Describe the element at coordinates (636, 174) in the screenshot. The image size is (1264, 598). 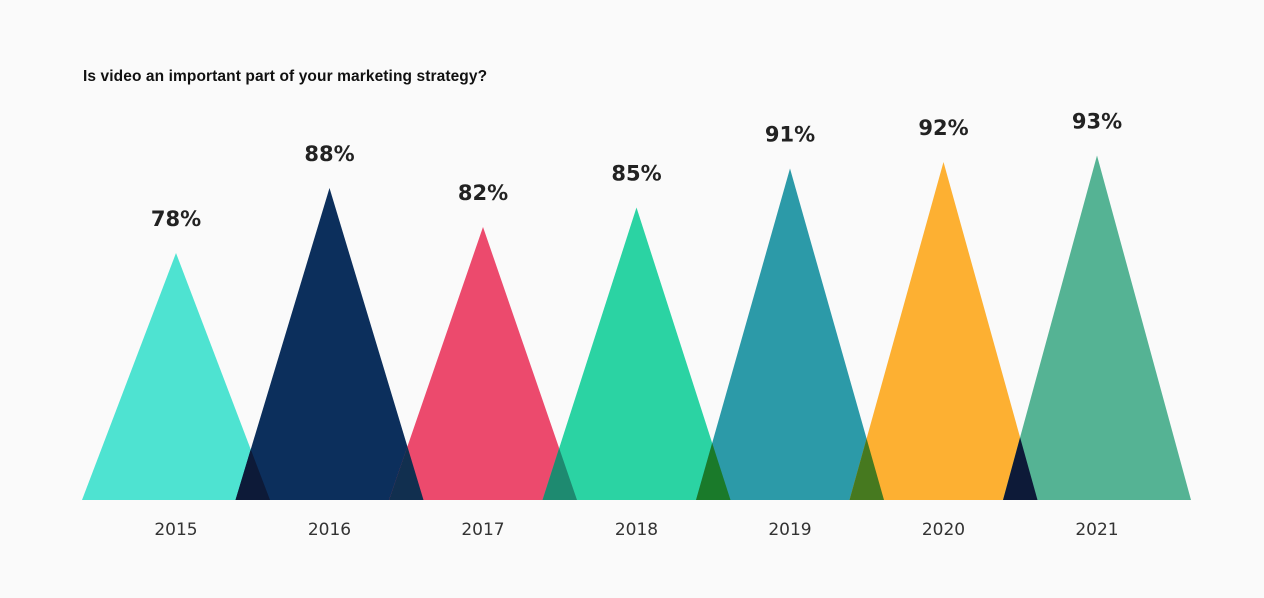
I see `value-label-2018: 85%` at that location.